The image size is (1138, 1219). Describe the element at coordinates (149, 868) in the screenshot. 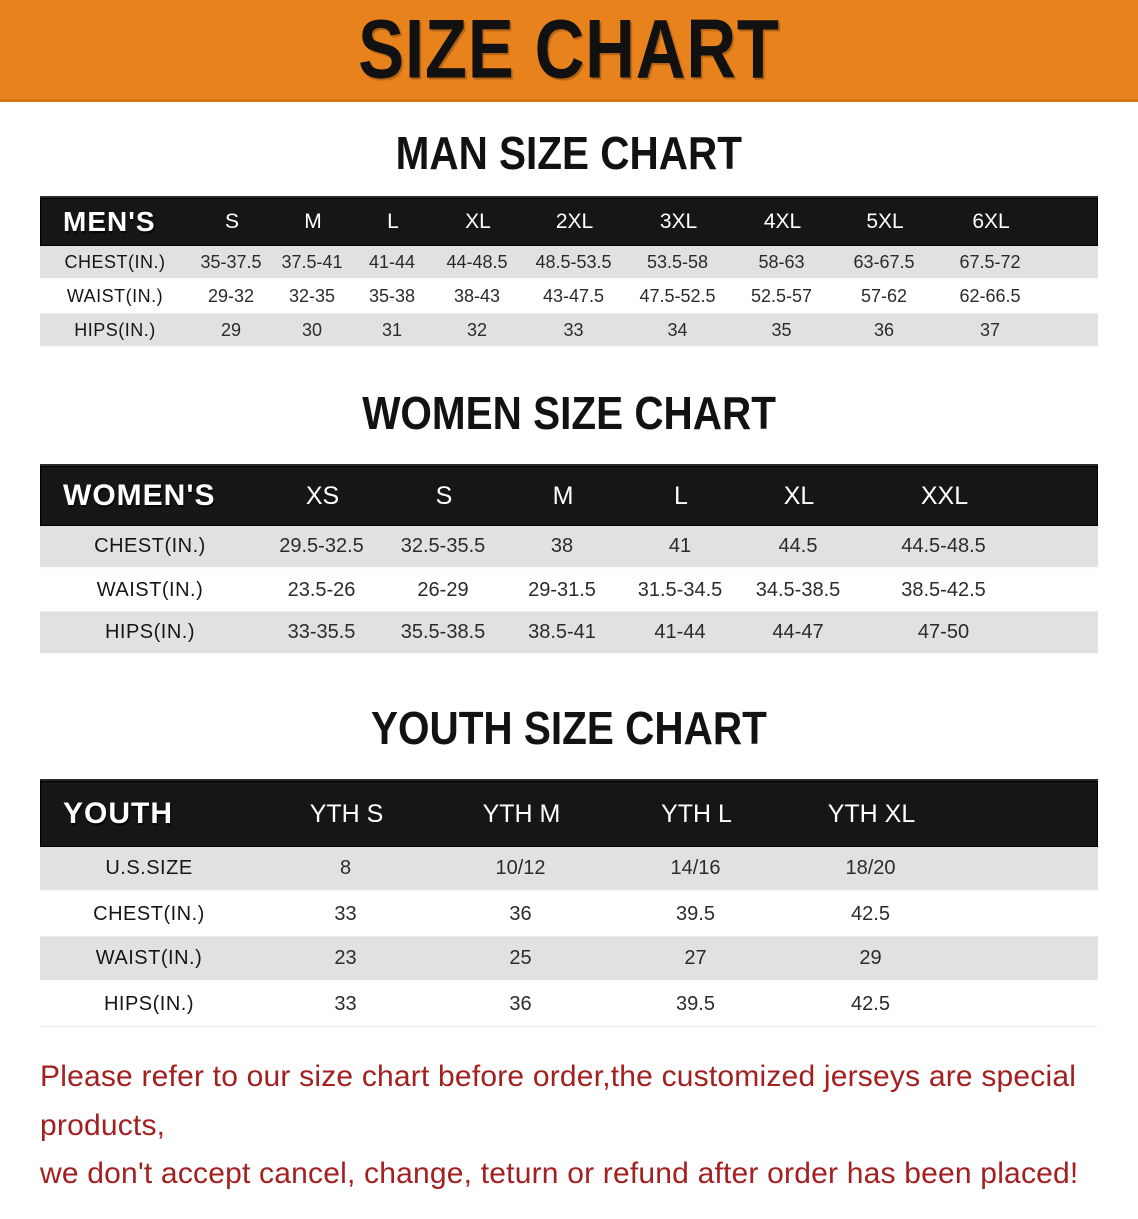

I see `row-label: U.S.SIZE` at that location.